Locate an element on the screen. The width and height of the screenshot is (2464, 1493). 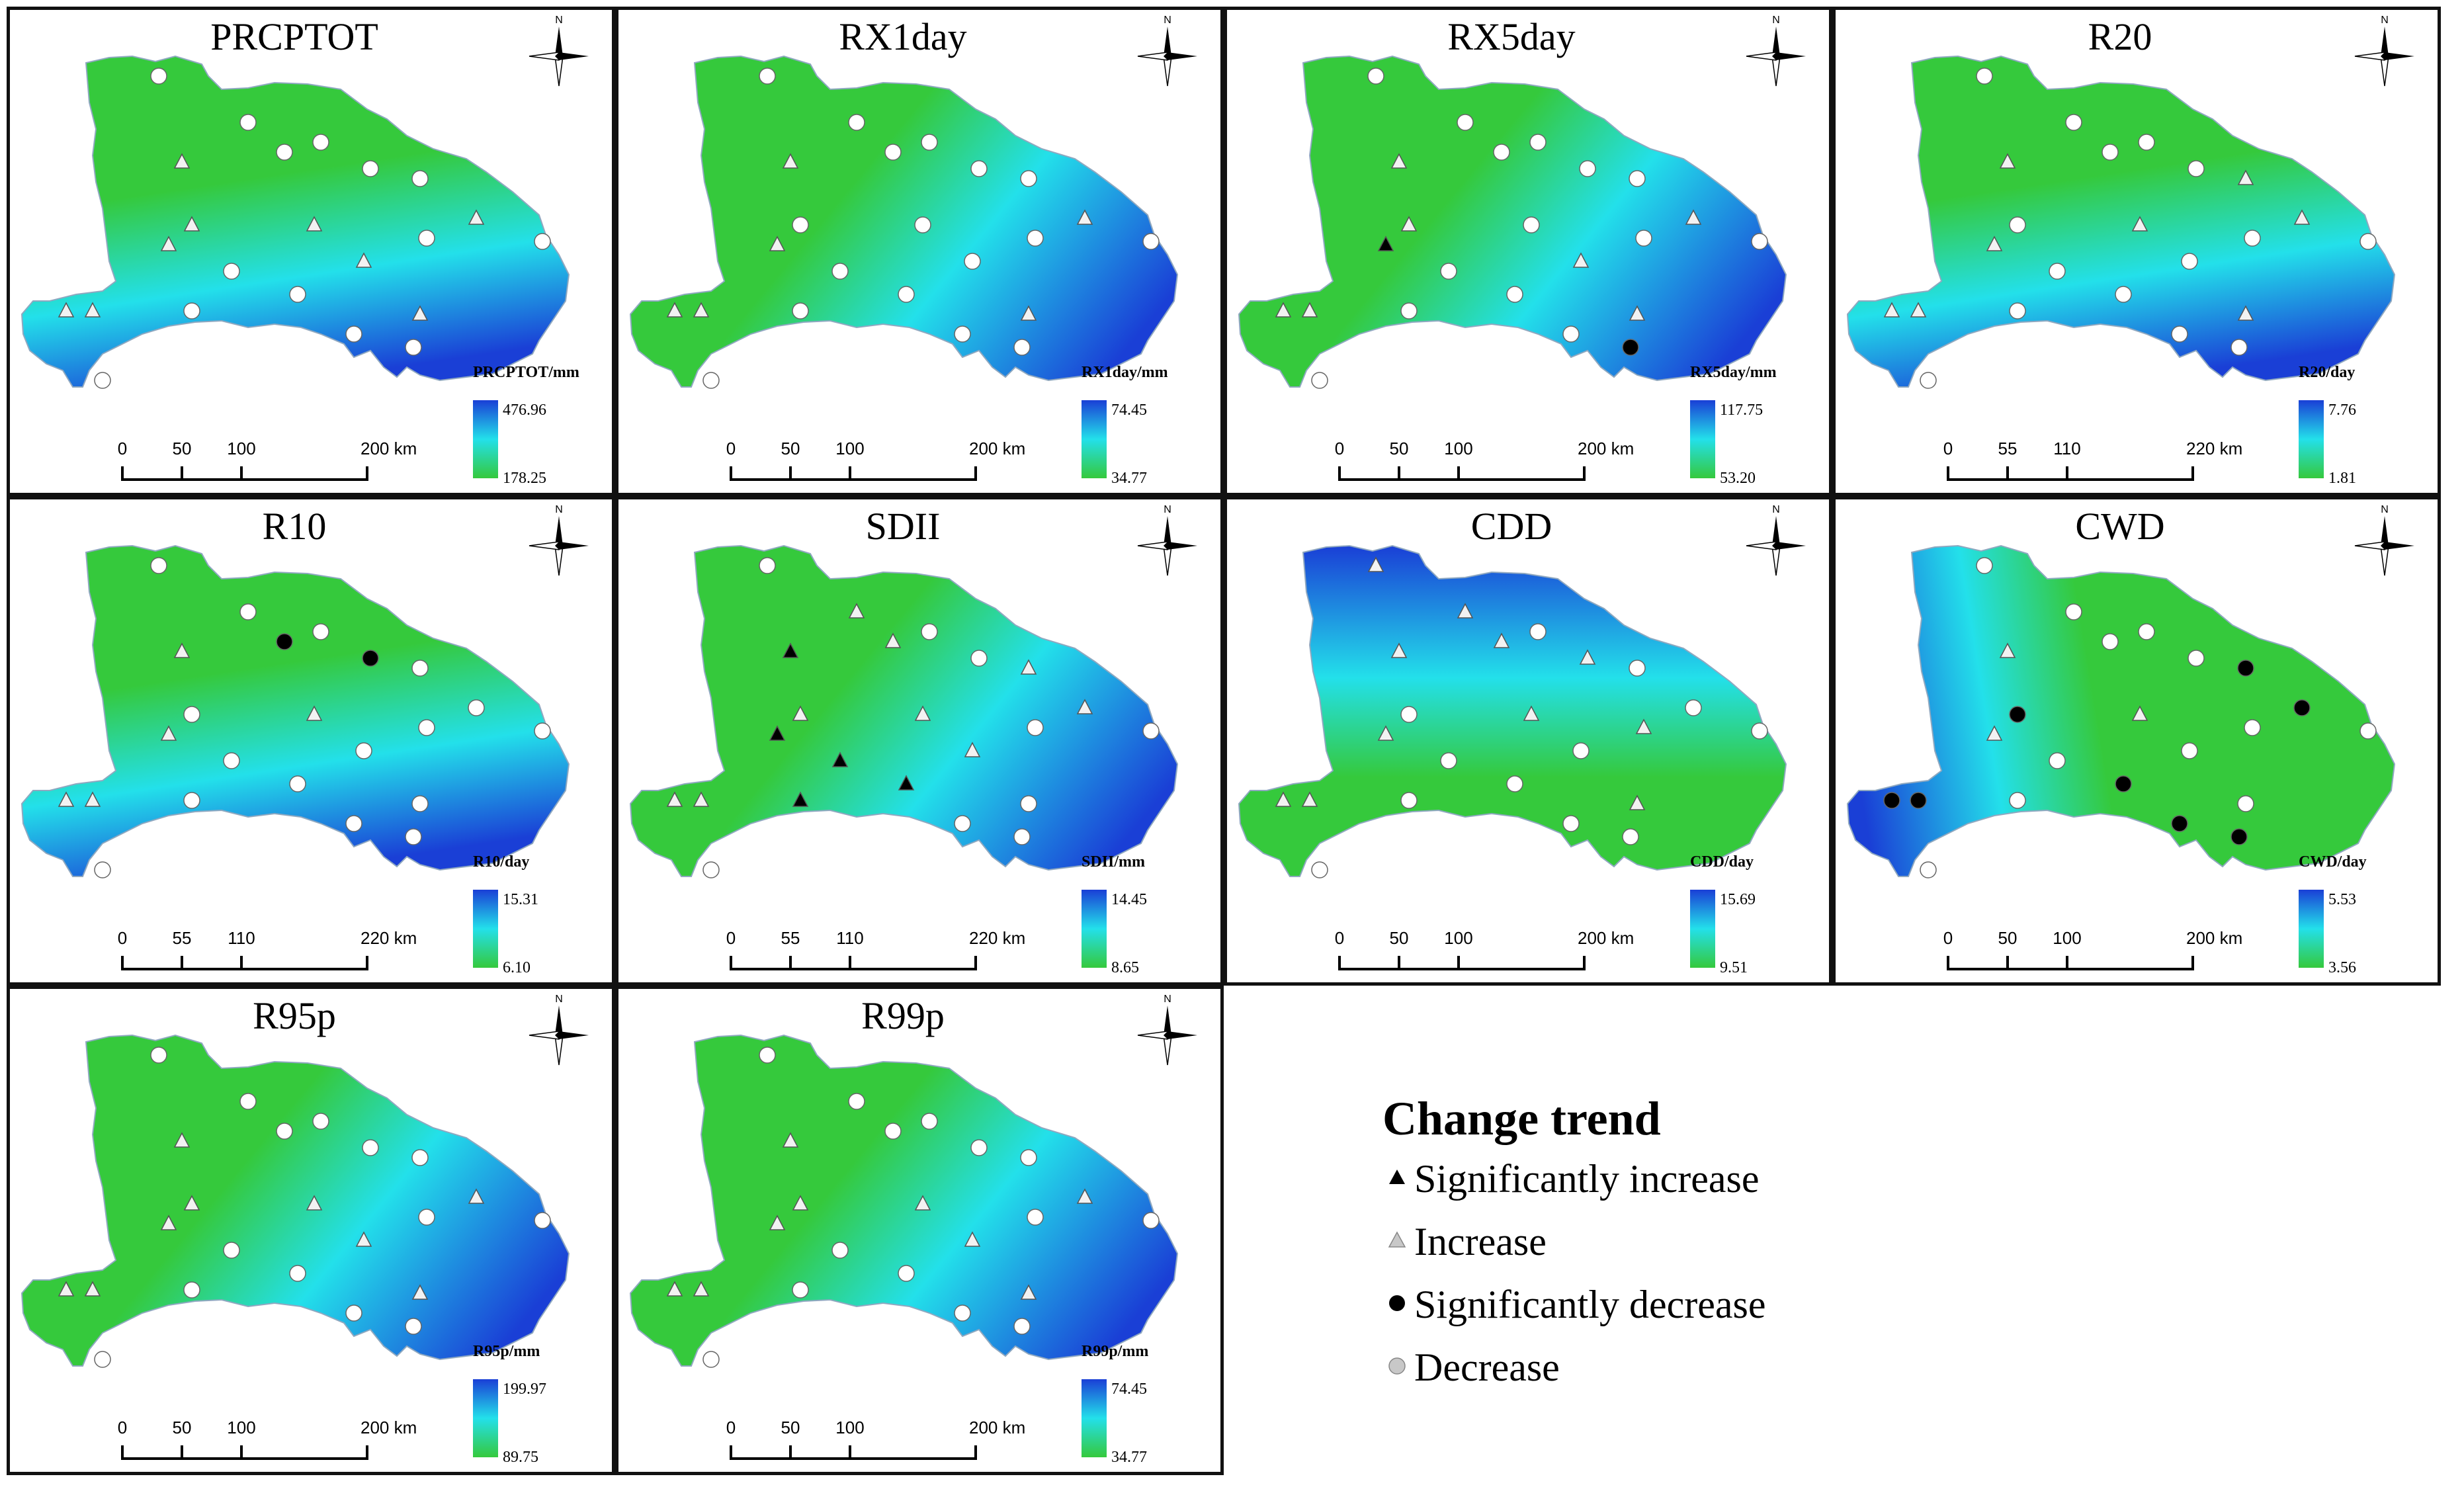
legend-symbol-significant-increase is located at coordinates (1397, 1177).